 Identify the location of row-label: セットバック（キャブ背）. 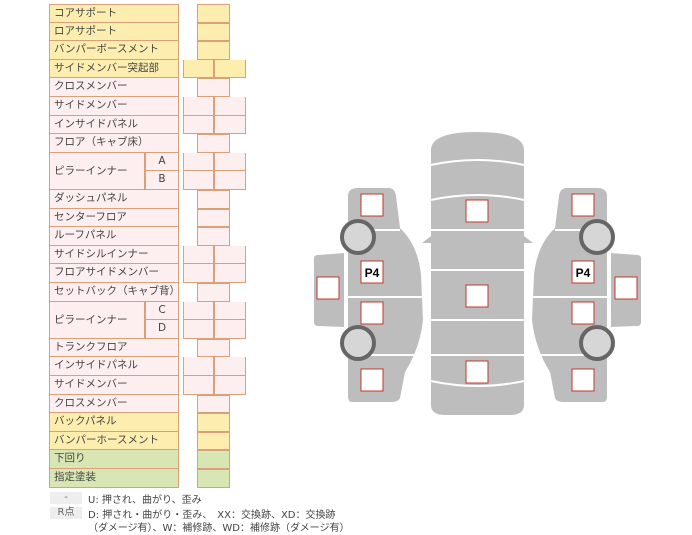
(114, 292).